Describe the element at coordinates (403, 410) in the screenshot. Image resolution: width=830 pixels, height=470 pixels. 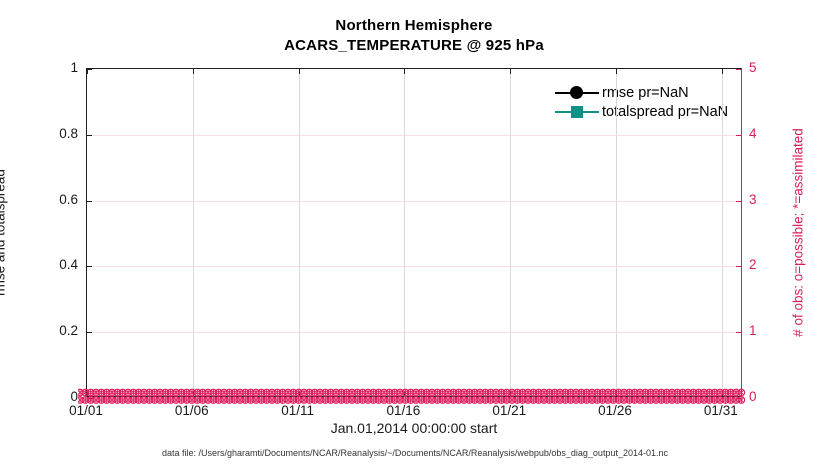
I see `x-tick-label: 01/16` at that location.